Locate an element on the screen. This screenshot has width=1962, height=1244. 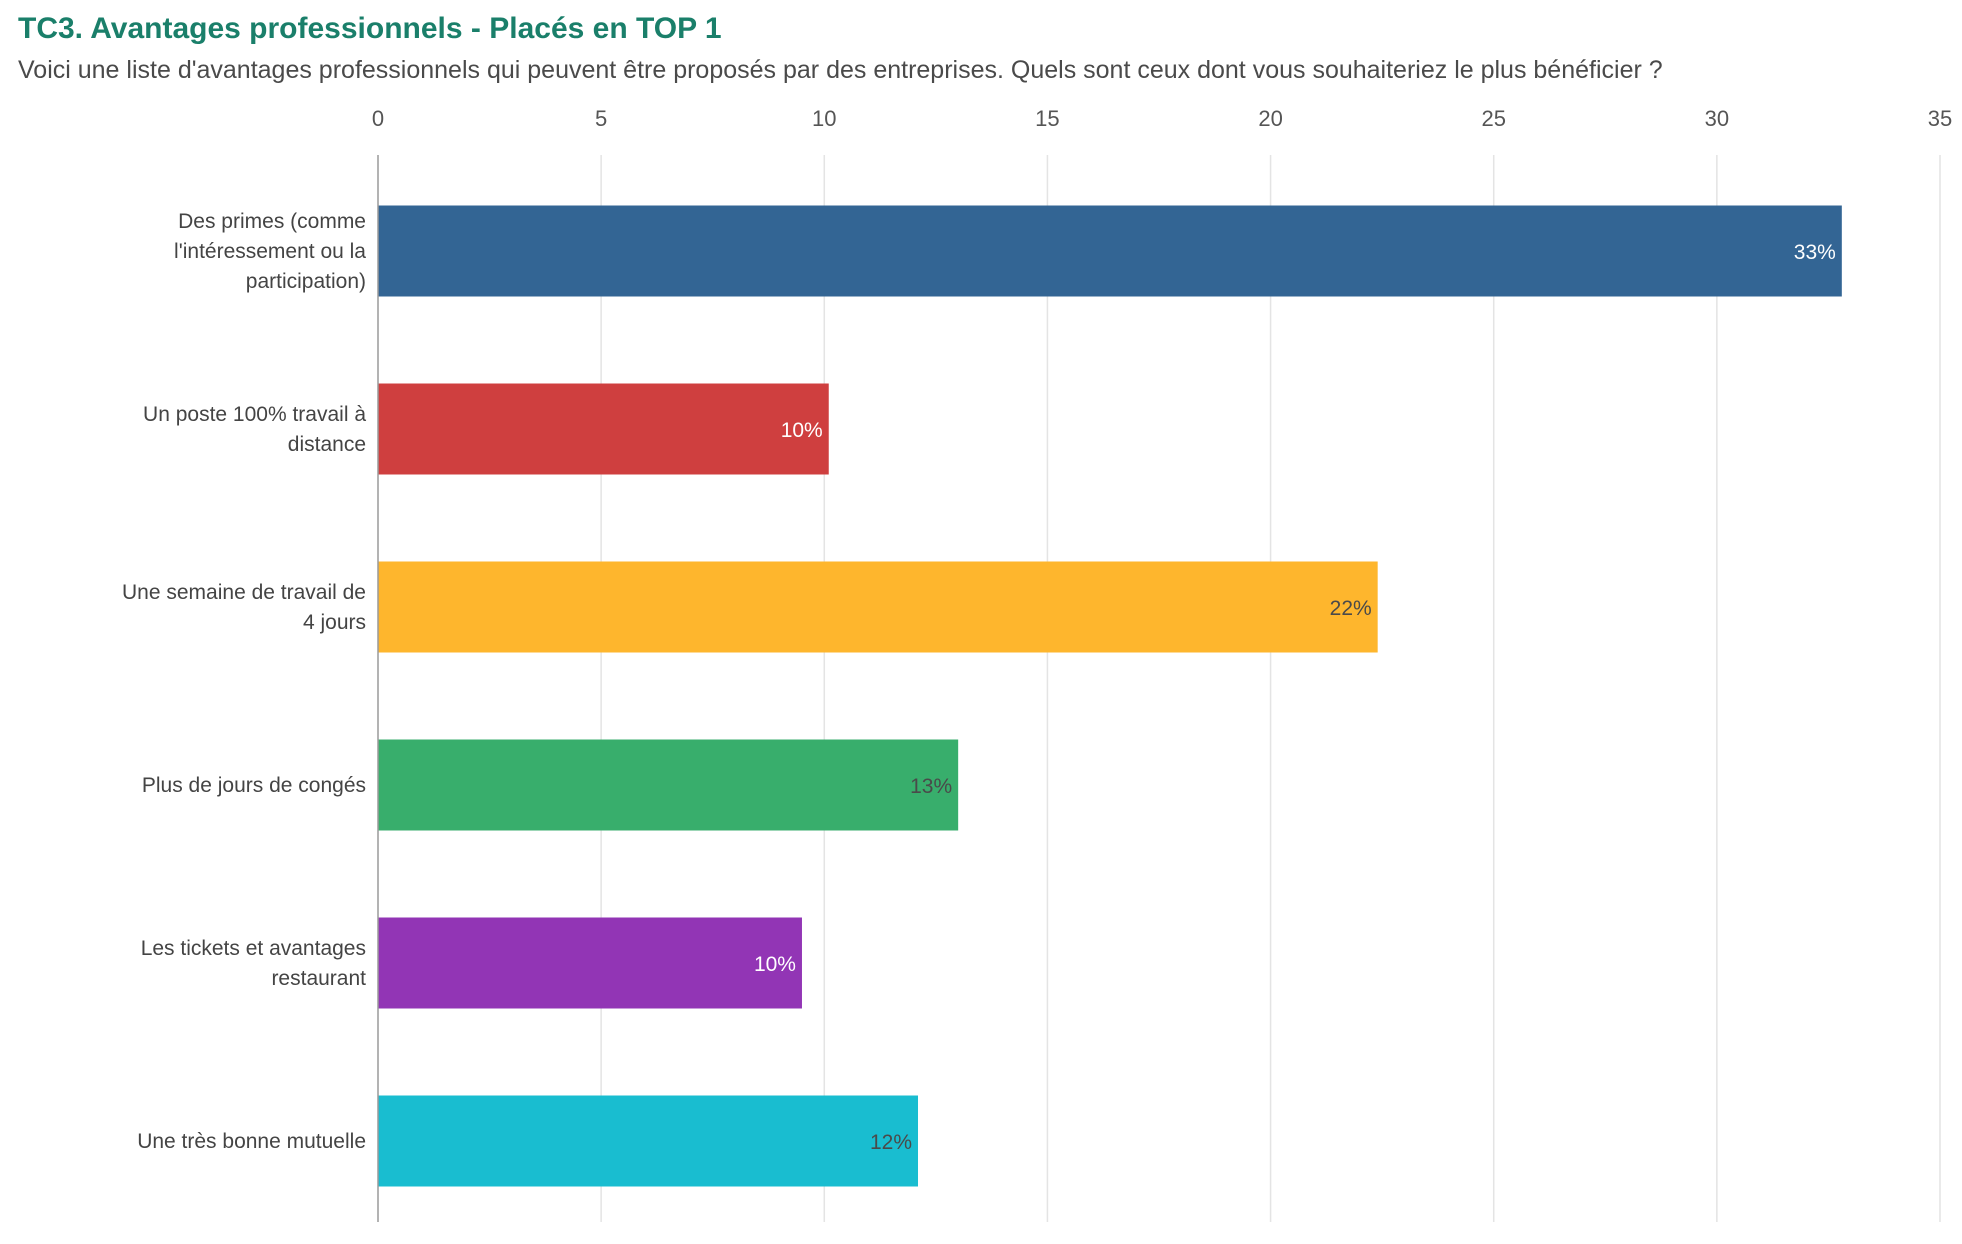
category-label-line: Un poste 100% travail à is located at coordinates (254, 414).